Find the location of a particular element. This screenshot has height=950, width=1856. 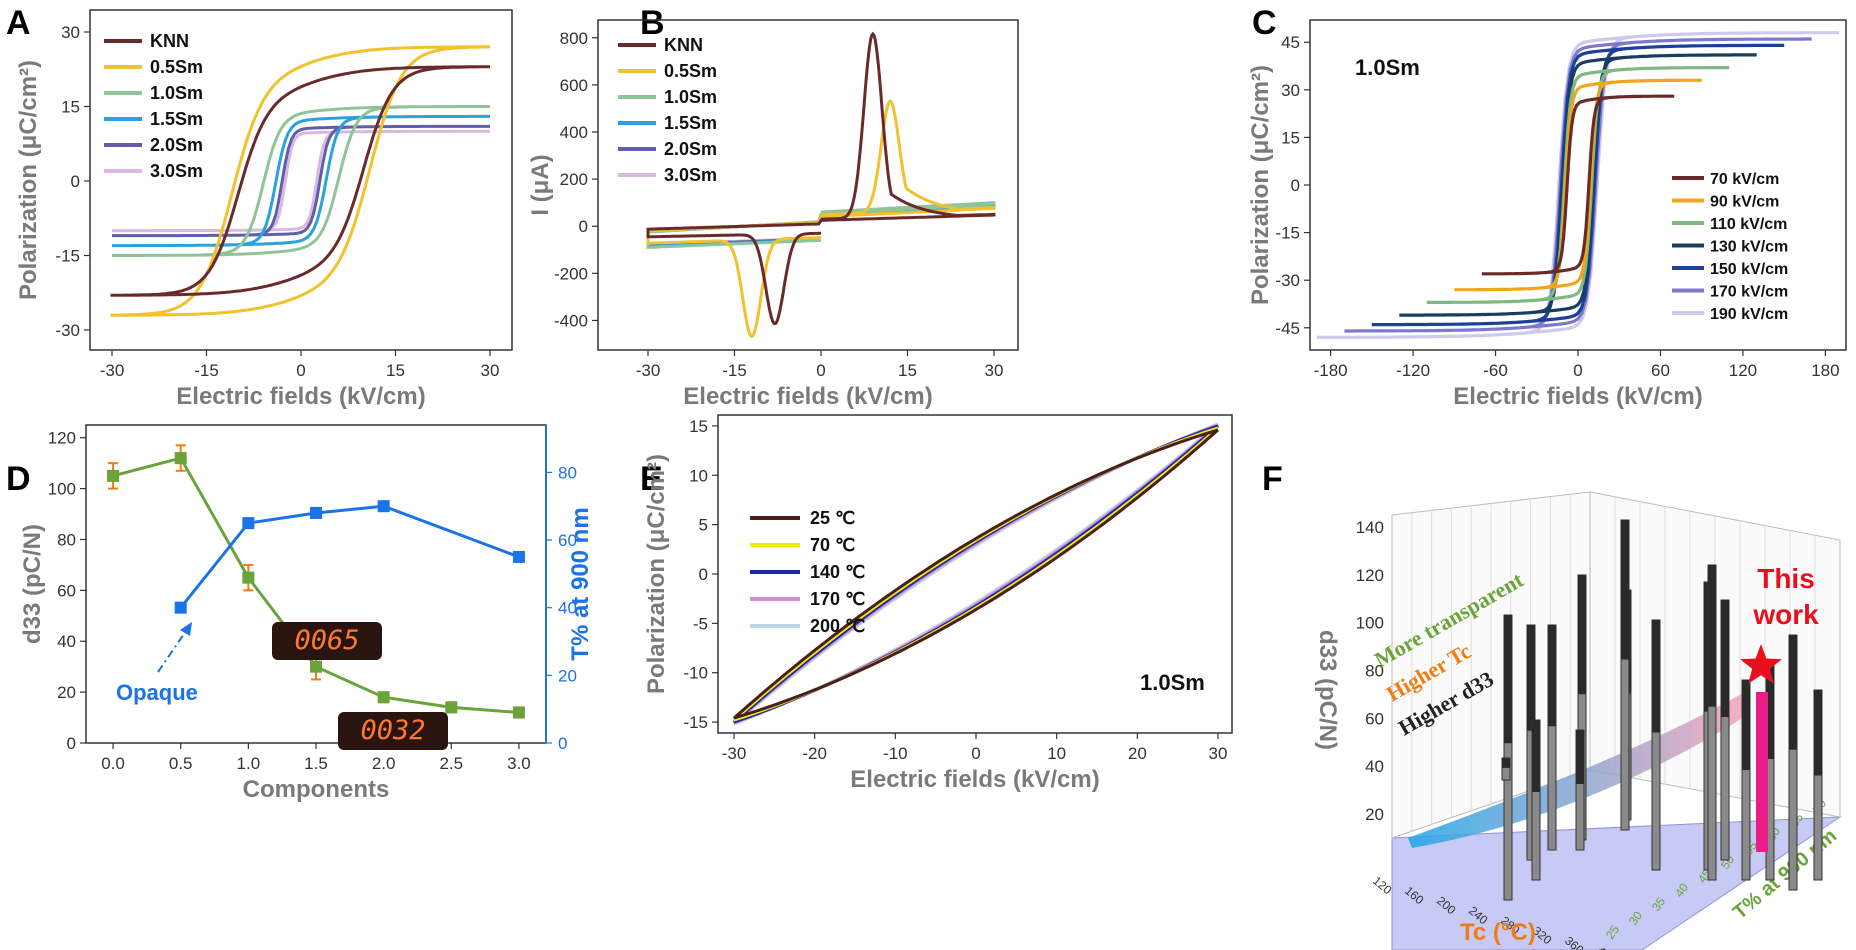

x-axis-label: Components is located at coordinates (316, 789).